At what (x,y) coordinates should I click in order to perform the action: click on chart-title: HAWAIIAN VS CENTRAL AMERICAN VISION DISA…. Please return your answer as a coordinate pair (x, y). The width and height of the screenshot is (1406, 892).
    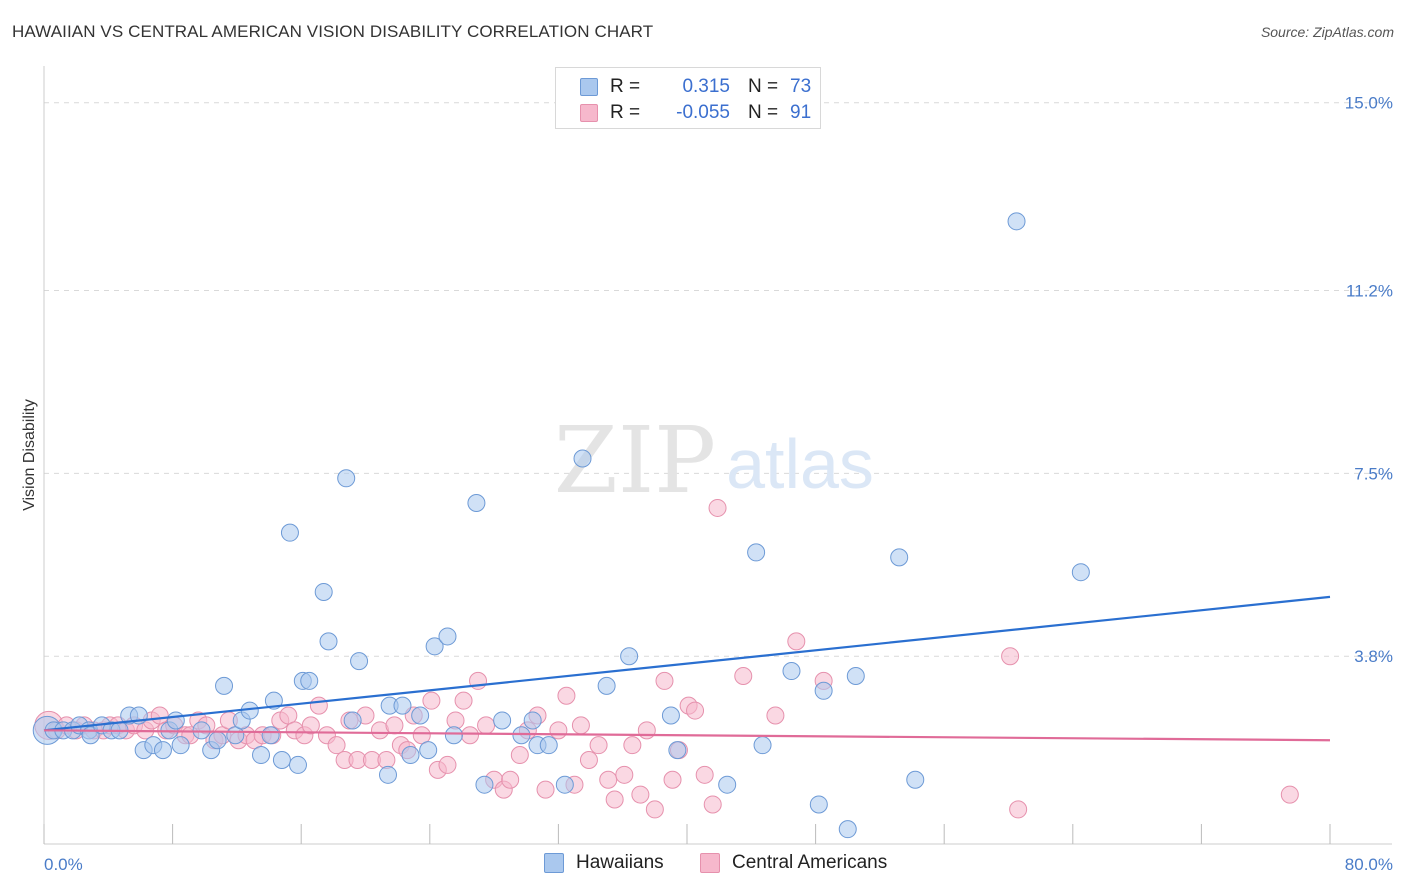
    Looking at the image, I should click on (333, 31).